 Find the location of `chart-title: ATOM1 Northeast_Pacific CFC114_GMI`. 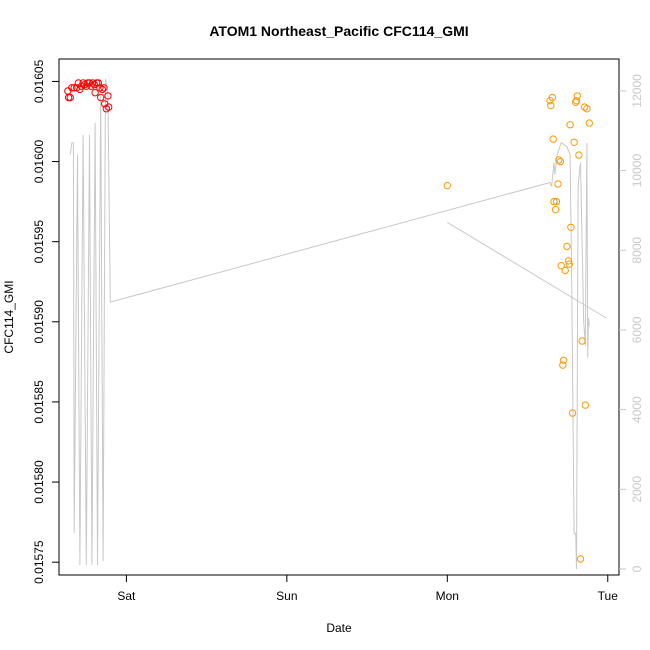

chart-title: ATOM1 Northeast_Pacific CFC114_GMI is located at coordinates (338, 31).